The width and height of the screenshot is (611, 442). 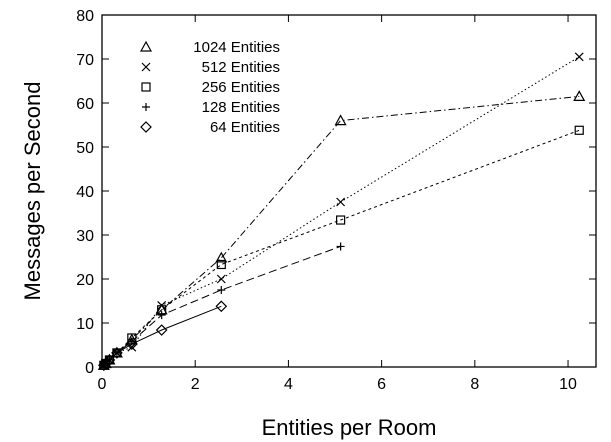 What do you see at coordinates (85, 148) in the screenshot?
I see `y-tick-label: 50` at bounding box center [85, 148].